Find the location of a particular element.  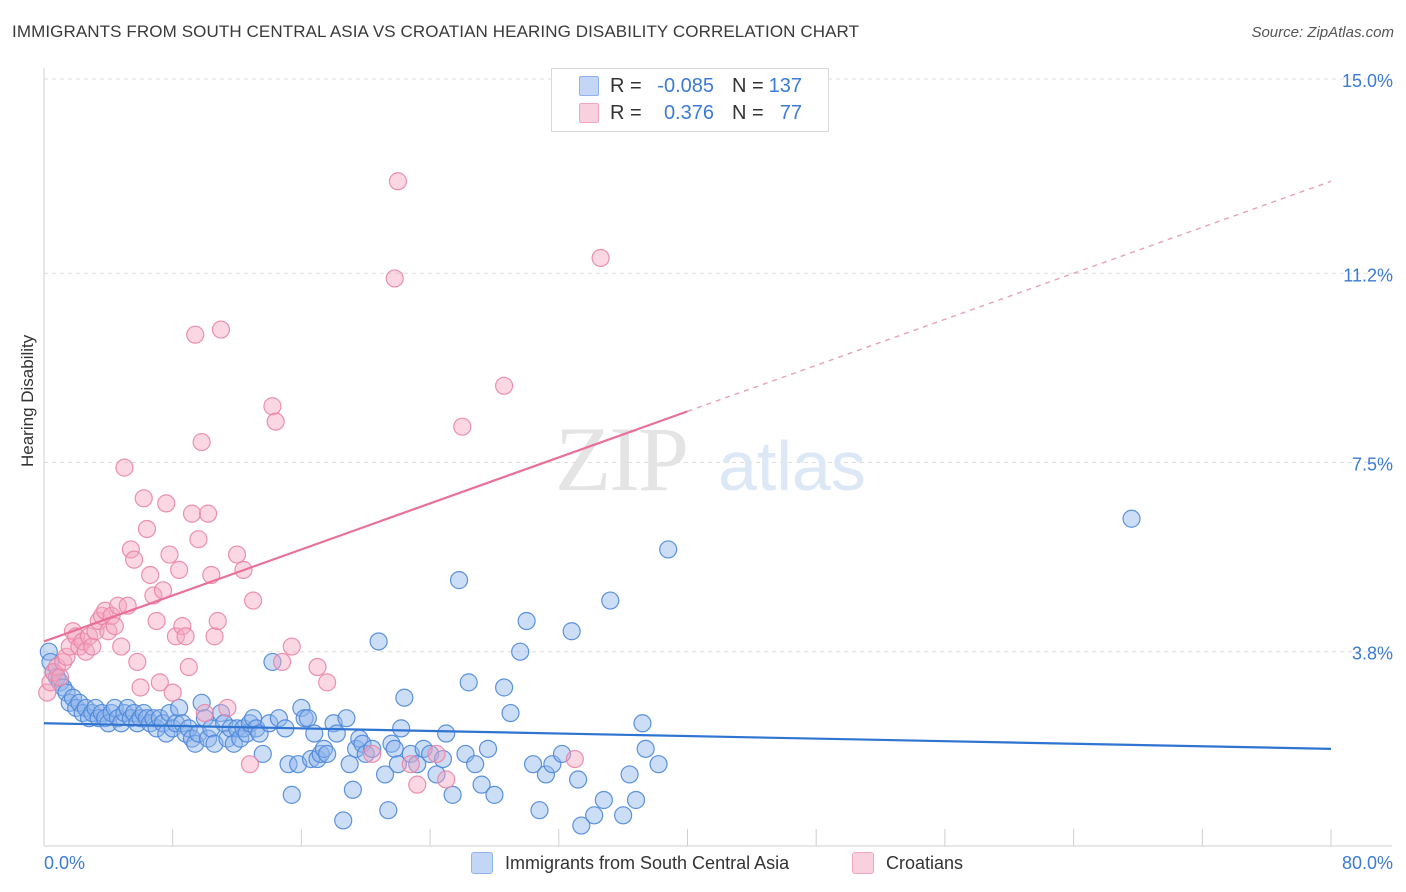

watermark-zip: ZIP is located at coordinates (621, 459).